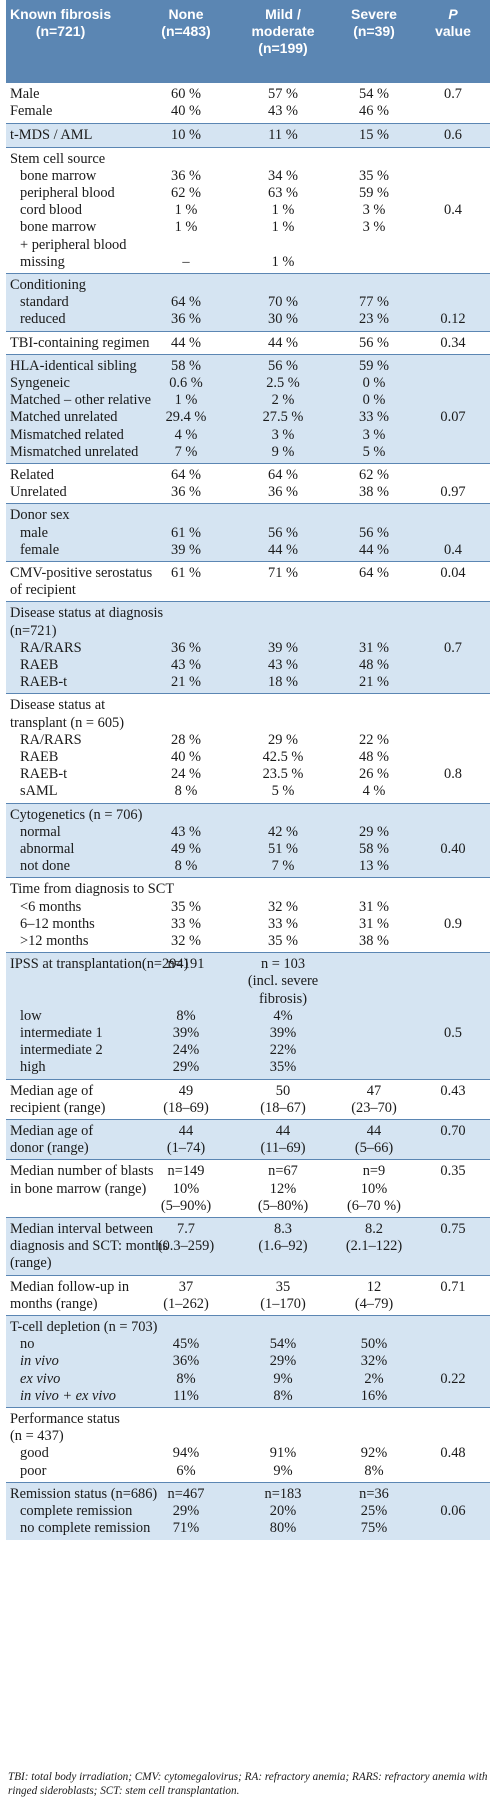  What do you see at coordinates (43, 319) in the screenshot?
I see `row-label: reduced` at bounding box center [43, 319].